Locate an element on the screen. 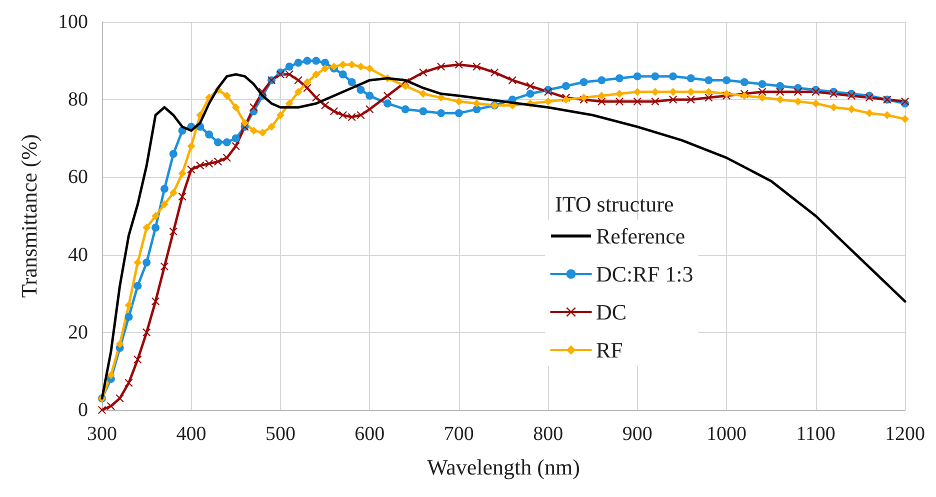 The height and width of the screenshot is (497, 936). y-tick-label: 20 is located at coordinates (78, 332).